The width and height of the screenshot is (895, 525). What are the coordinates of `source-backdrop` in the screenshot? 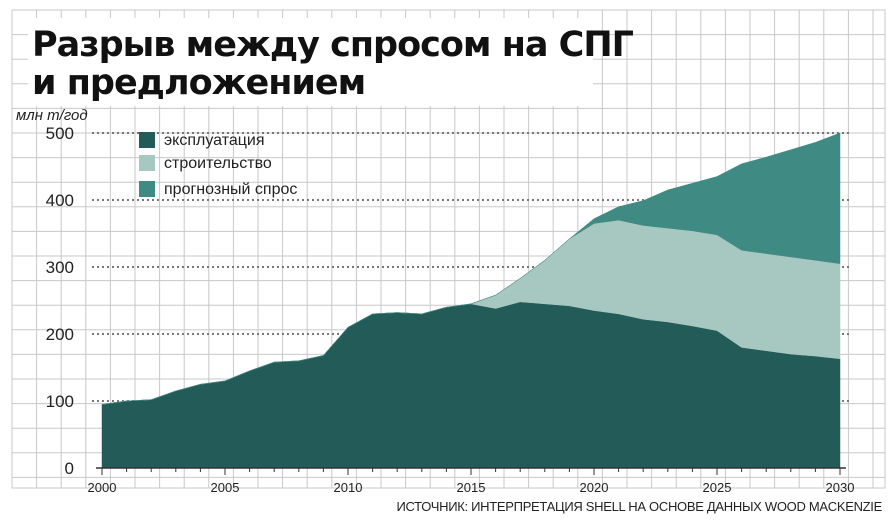 It's located at (633, 505).